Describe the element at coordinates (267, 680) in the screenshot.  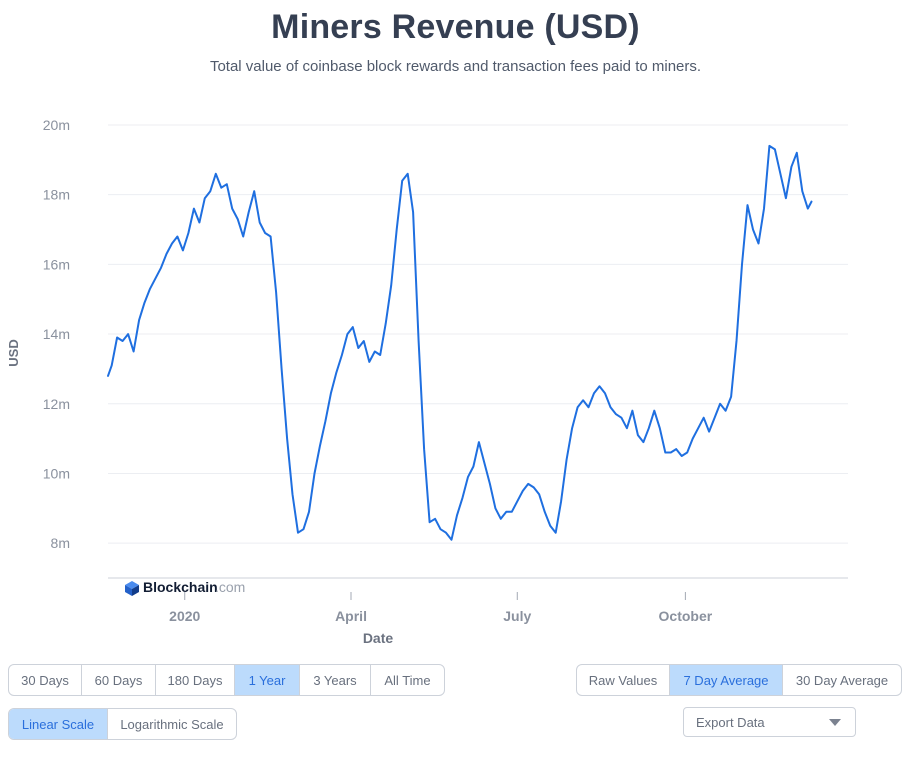
I see `range-1-year-button: 1 Year` at that location.